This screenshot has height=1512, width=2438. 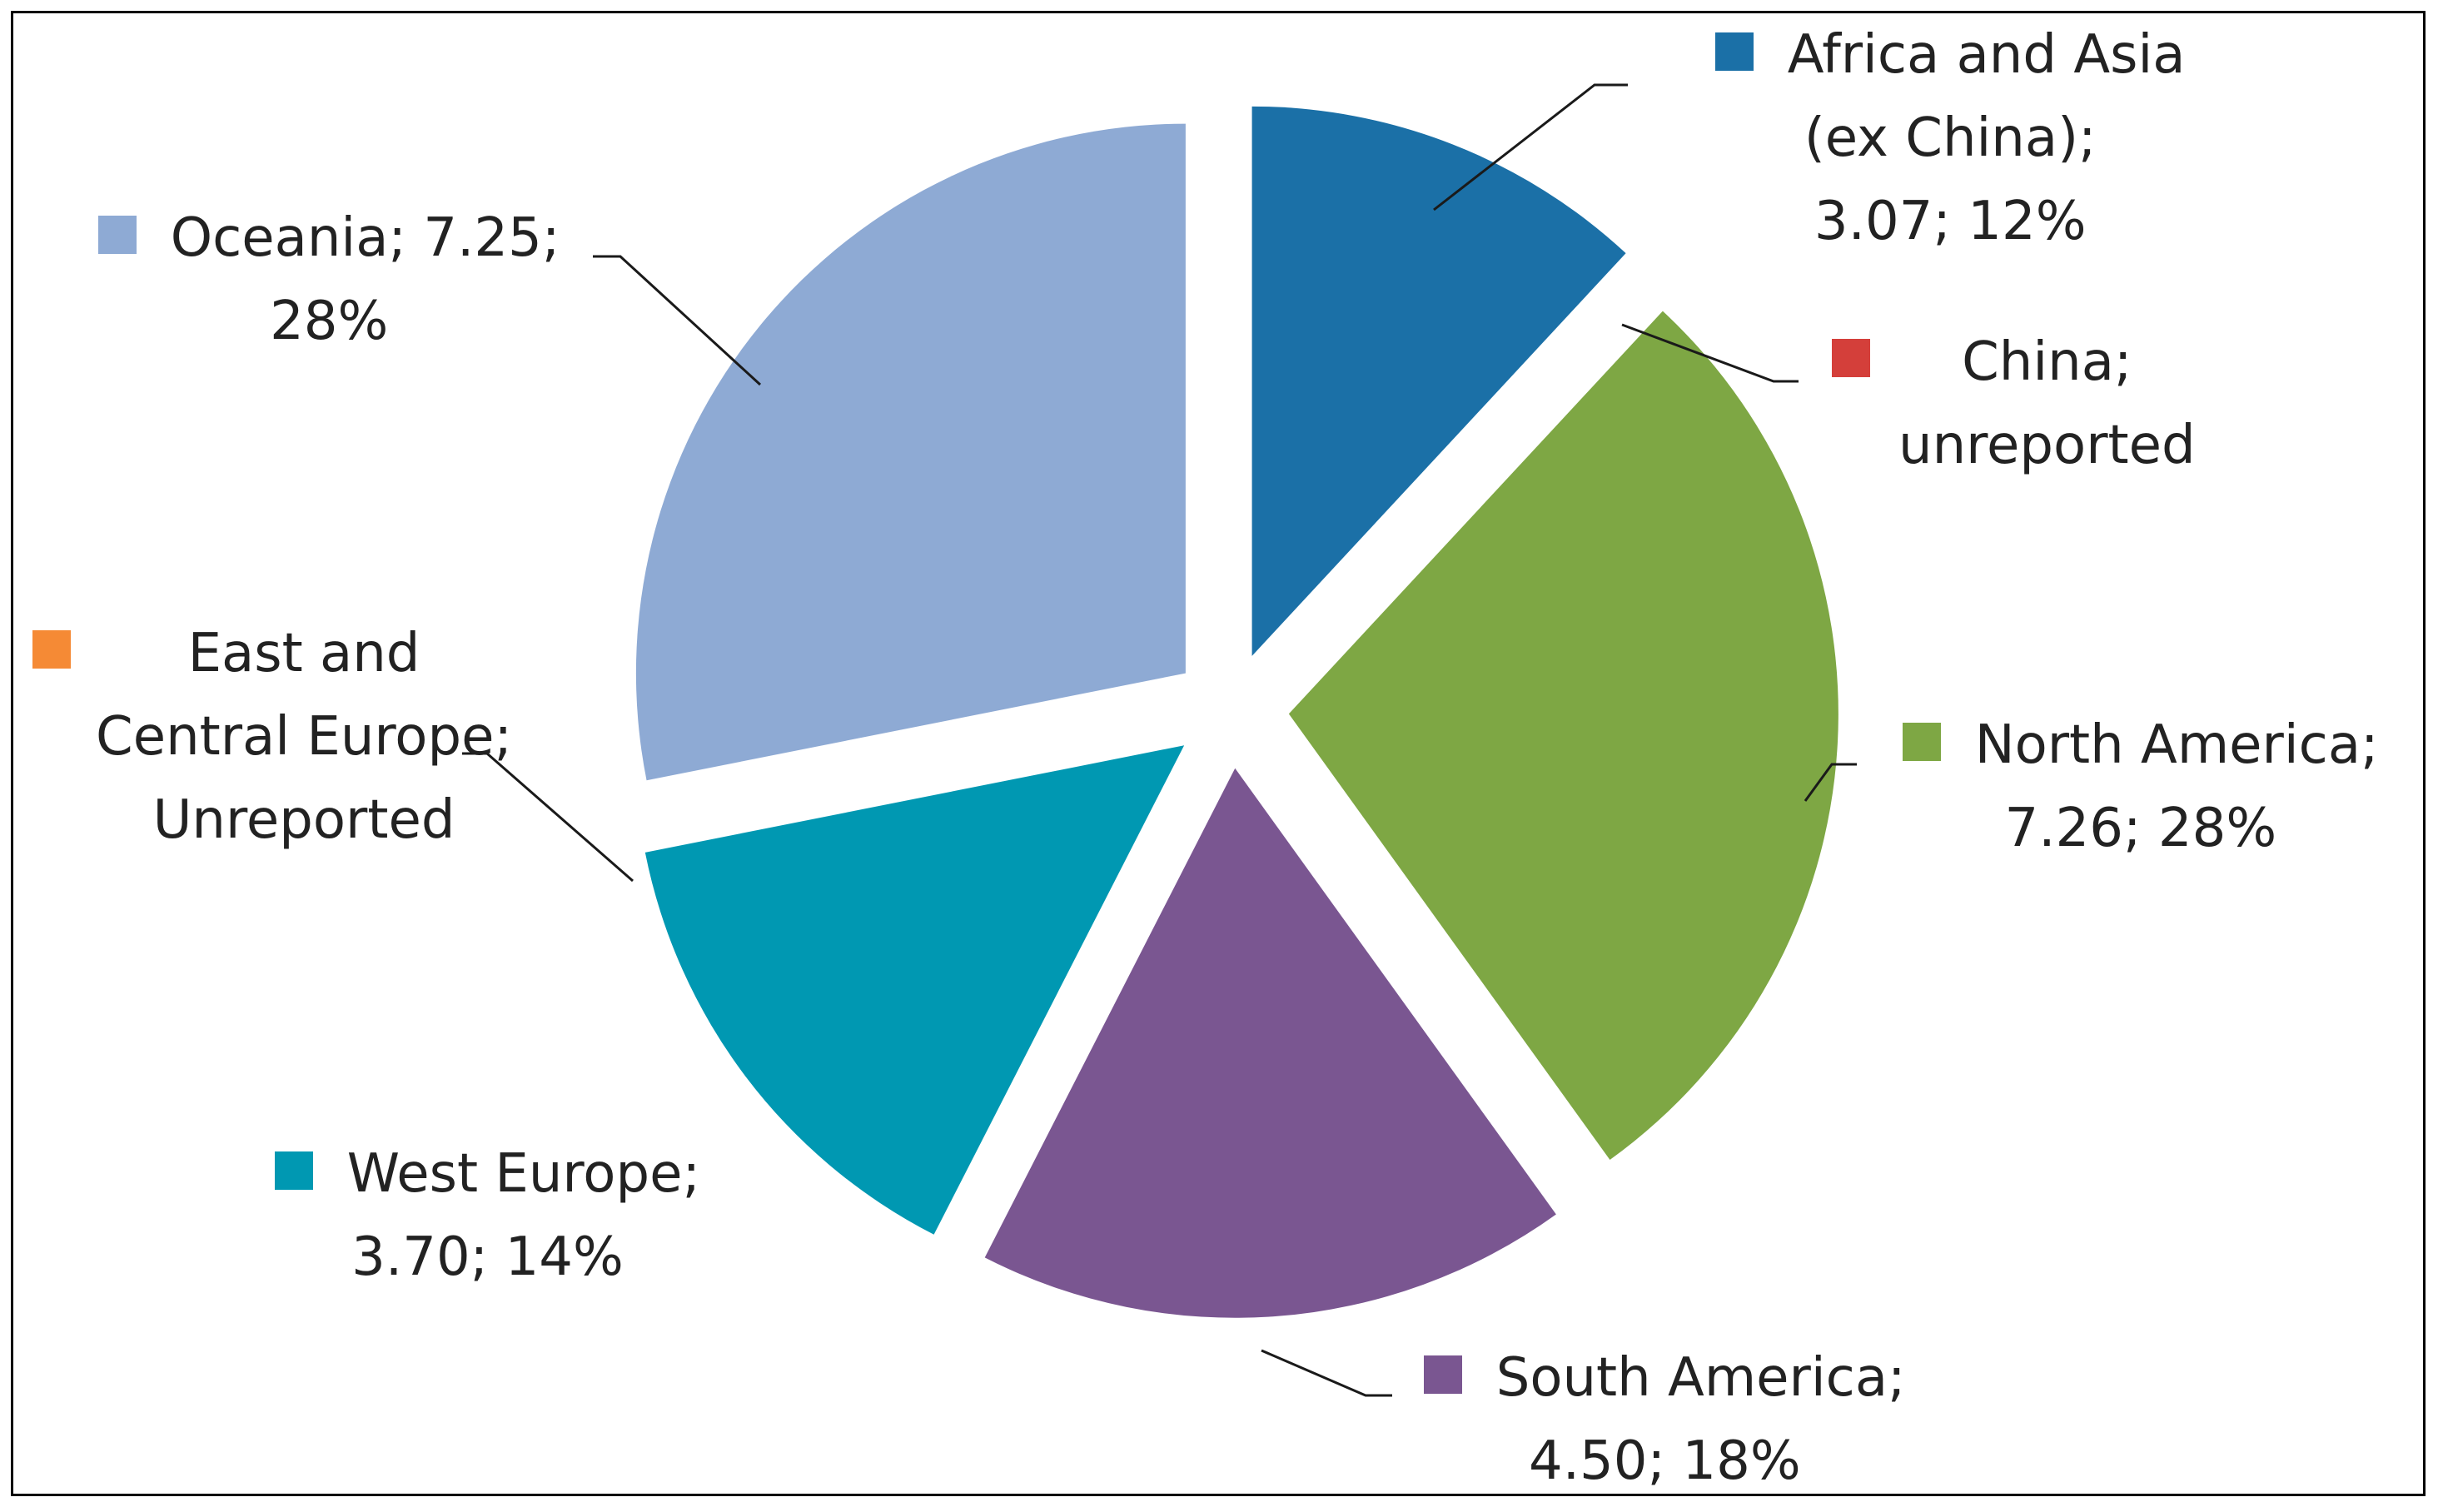 I want to click on slice-label-oceania: Oceania; 7.25; 28%, so click(x=329, y=280).